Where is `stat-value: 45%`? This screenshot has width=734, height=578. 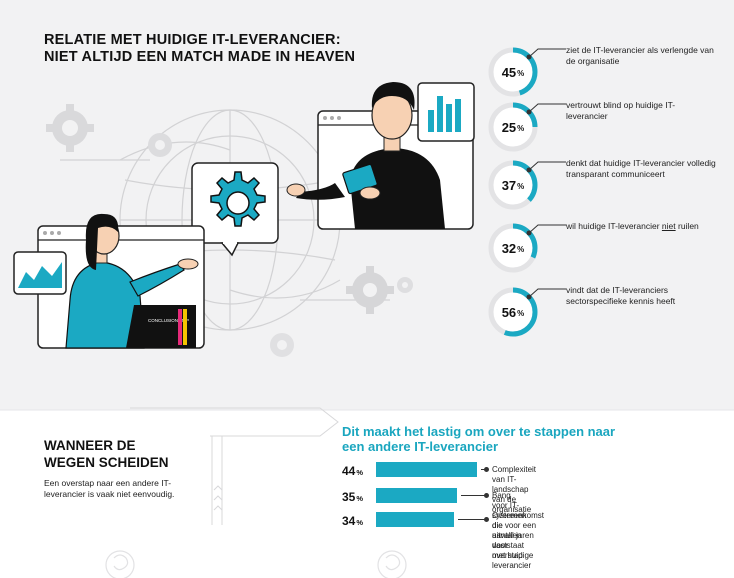
stat-value: 45% is located at coordinates (513, 72).